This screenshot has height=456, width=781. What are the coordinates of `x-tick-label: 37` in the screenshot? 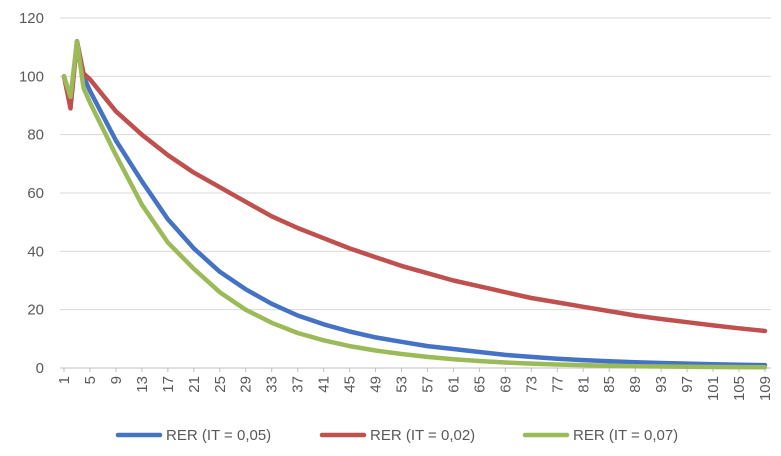 It's located at (298, 384).